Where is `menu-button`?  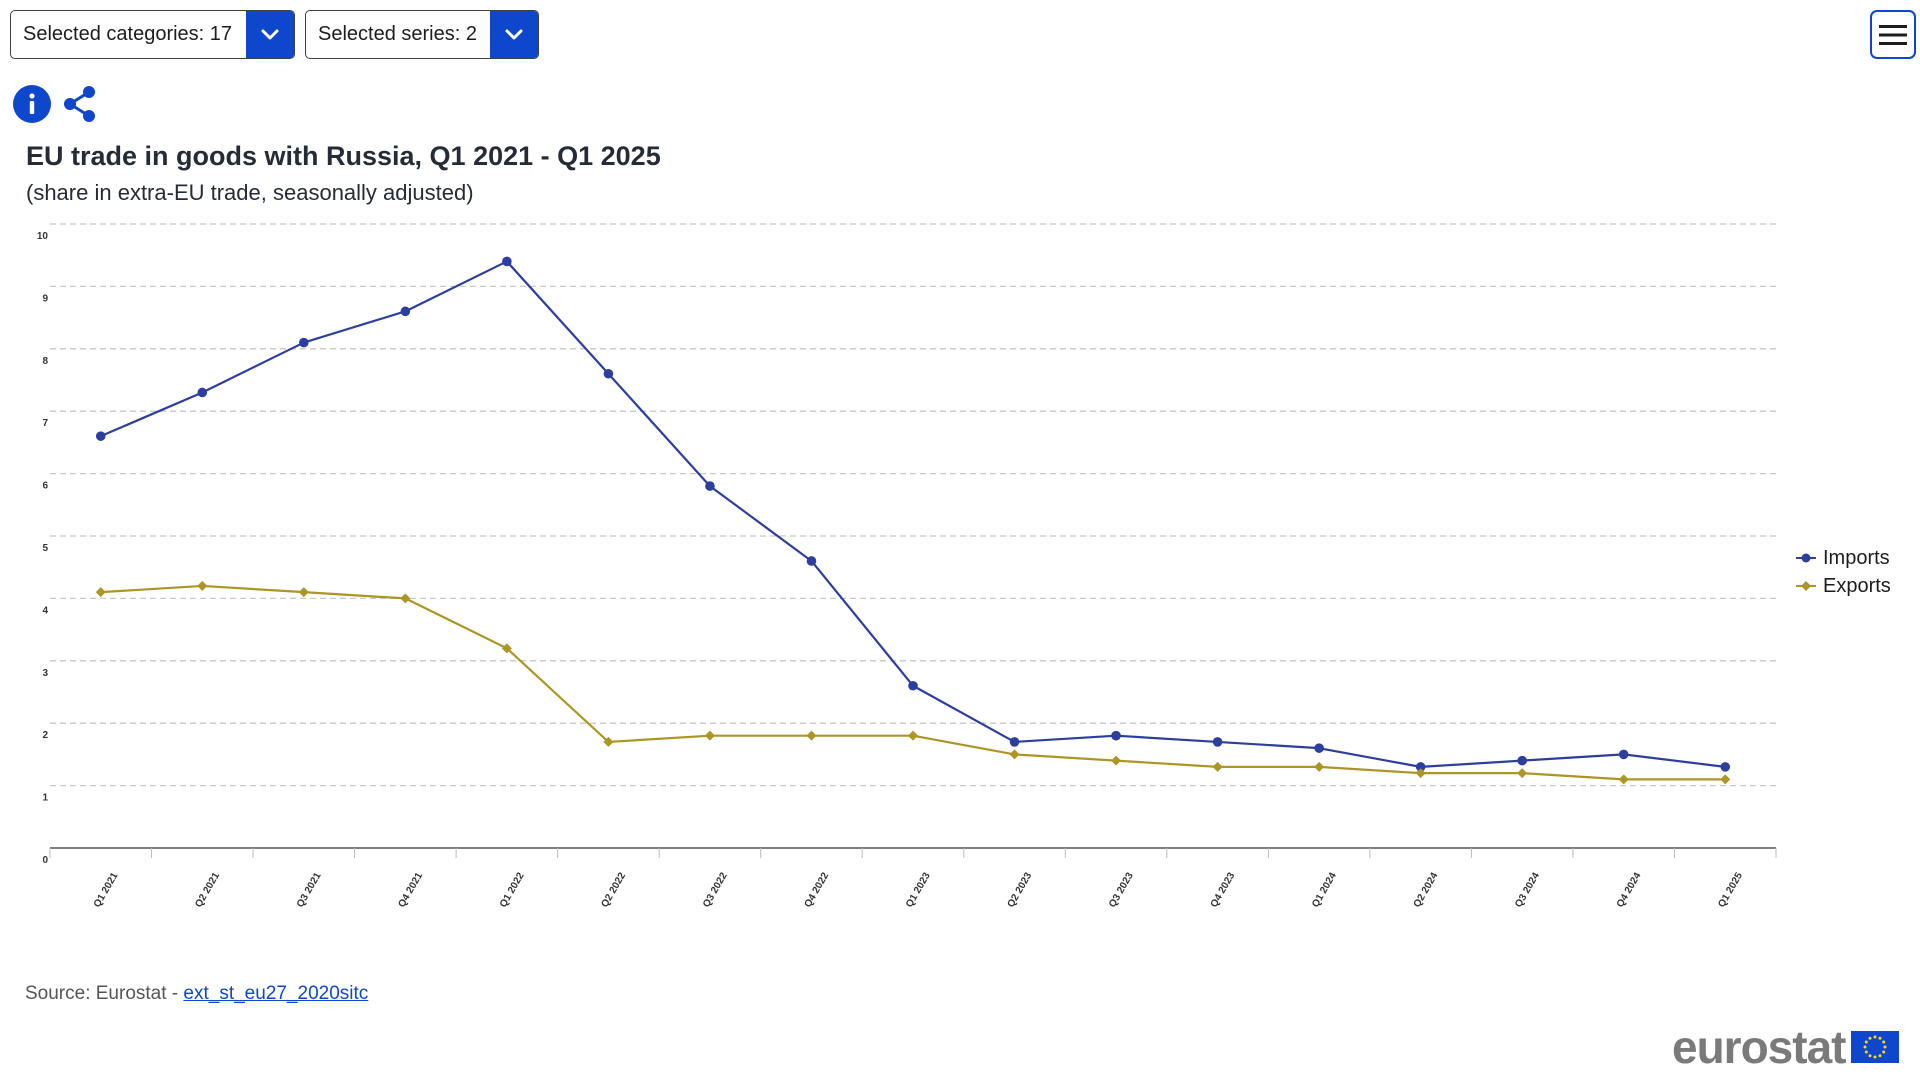 menu-button is located at coordinates (1893, 34).